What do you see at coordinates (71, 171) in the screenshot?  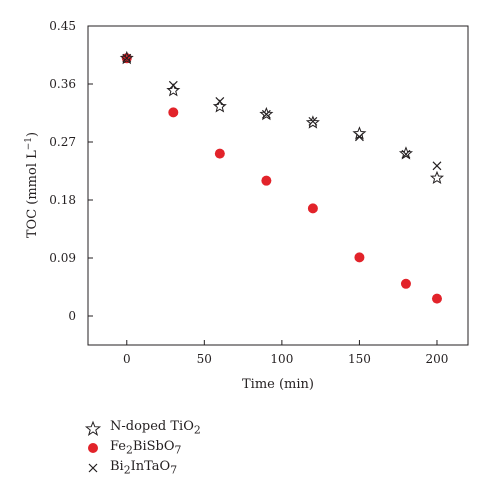 I see `y-axis-ticks: 0 0.09 0.18 0.27 0.36 0.45` at bounding box center [71, 171].